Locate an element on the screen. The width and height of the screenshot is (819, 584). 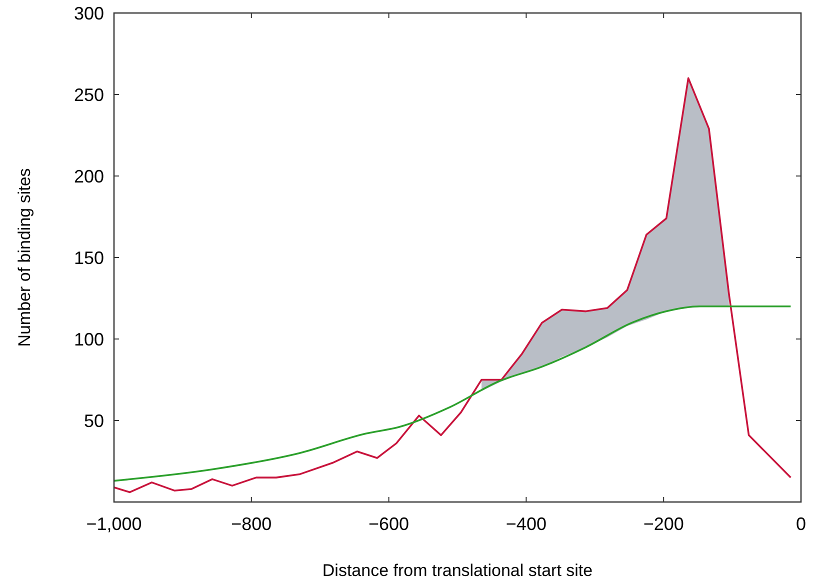
x-tick-label: −1,000 is located at coordinates (114, 524).